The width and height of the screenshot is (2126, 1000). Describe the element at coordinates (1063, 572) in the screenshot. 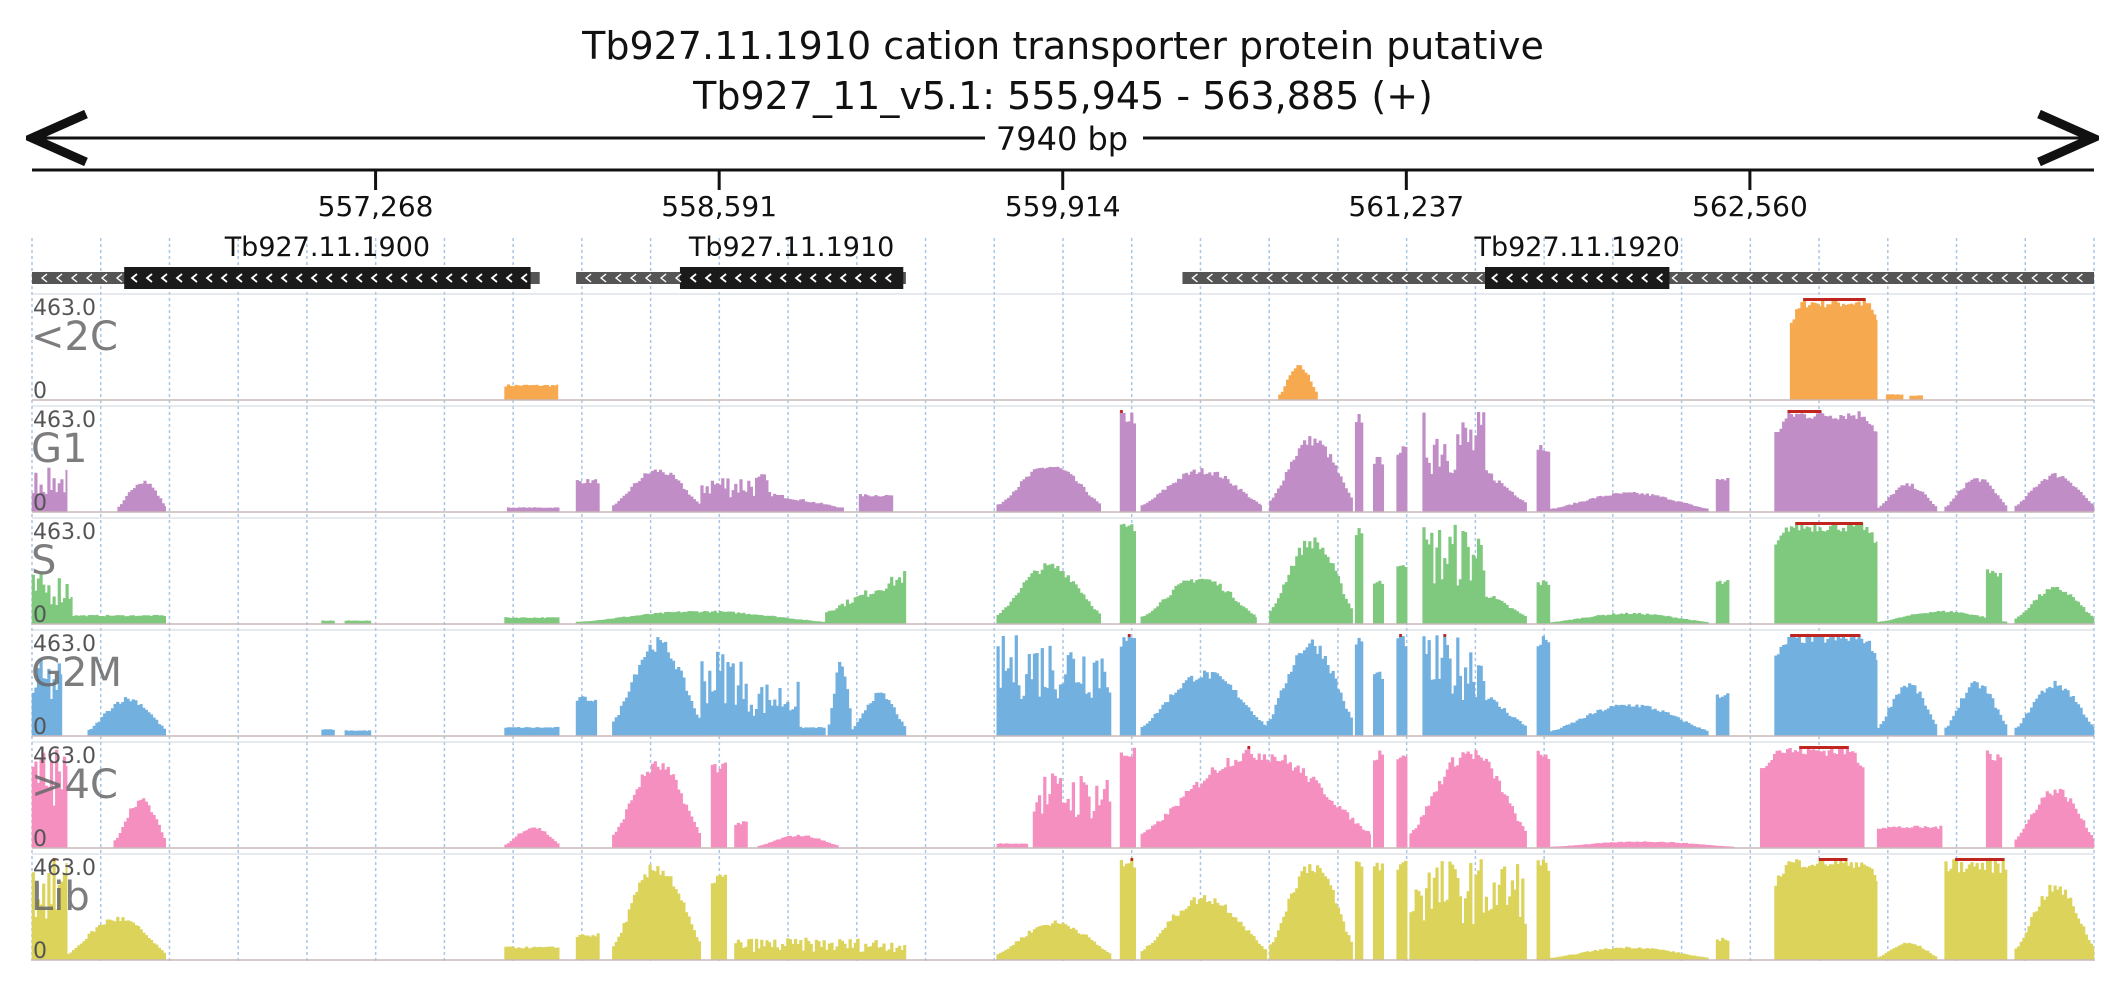

I see `coverage-track: 463.0 0 S` at that location.